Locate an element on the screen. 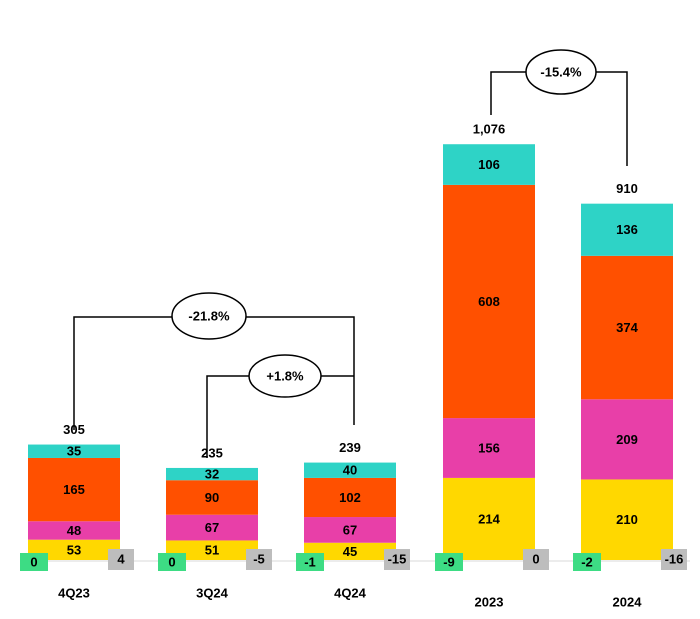 The image size is (700, 619). adjustment-label: -1 is located at coordinates (310, 561).